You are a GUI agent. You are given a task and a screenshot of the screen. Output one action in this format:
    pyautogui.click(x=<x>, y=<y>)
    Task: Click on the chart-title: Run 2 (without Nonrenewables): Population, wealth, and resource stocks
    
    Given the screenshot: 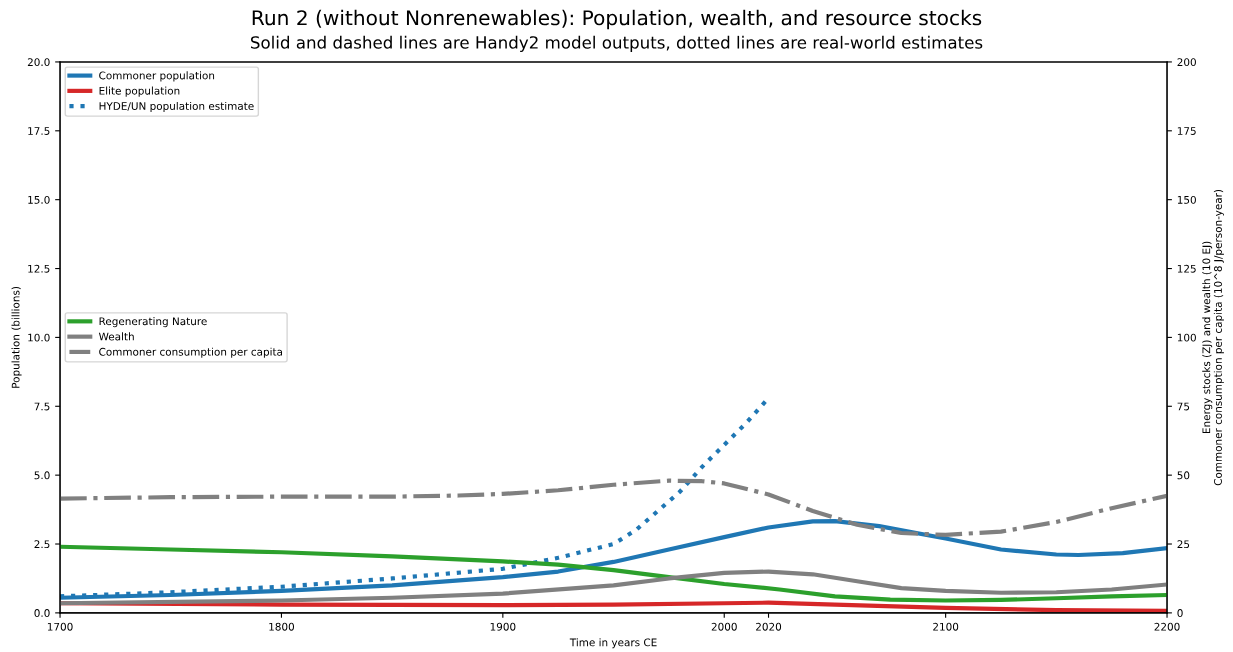 What is the action you would take?
    pyautogui.click(x=617, y=19)
    